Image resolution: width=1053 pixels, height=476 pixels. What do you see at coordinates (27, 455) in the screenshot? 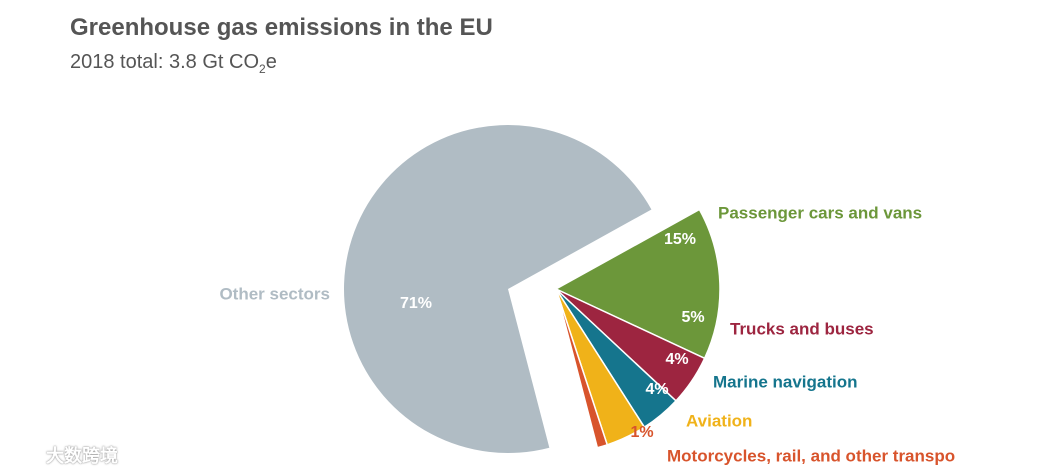
I see `brand-logo-icon` at bounding box center [27, 455].